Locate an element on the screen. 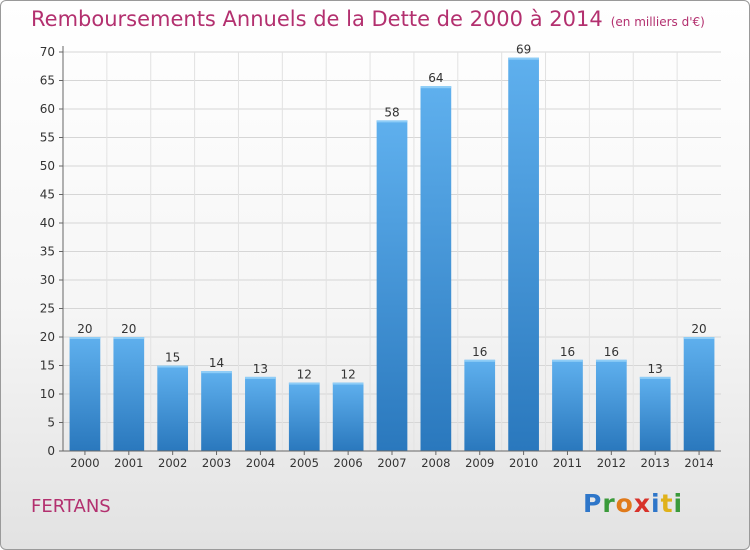 Image resolution: width=750 pixels, height=550 pixels. x-tick-label: 2008 is located at coordinates (435, 463).